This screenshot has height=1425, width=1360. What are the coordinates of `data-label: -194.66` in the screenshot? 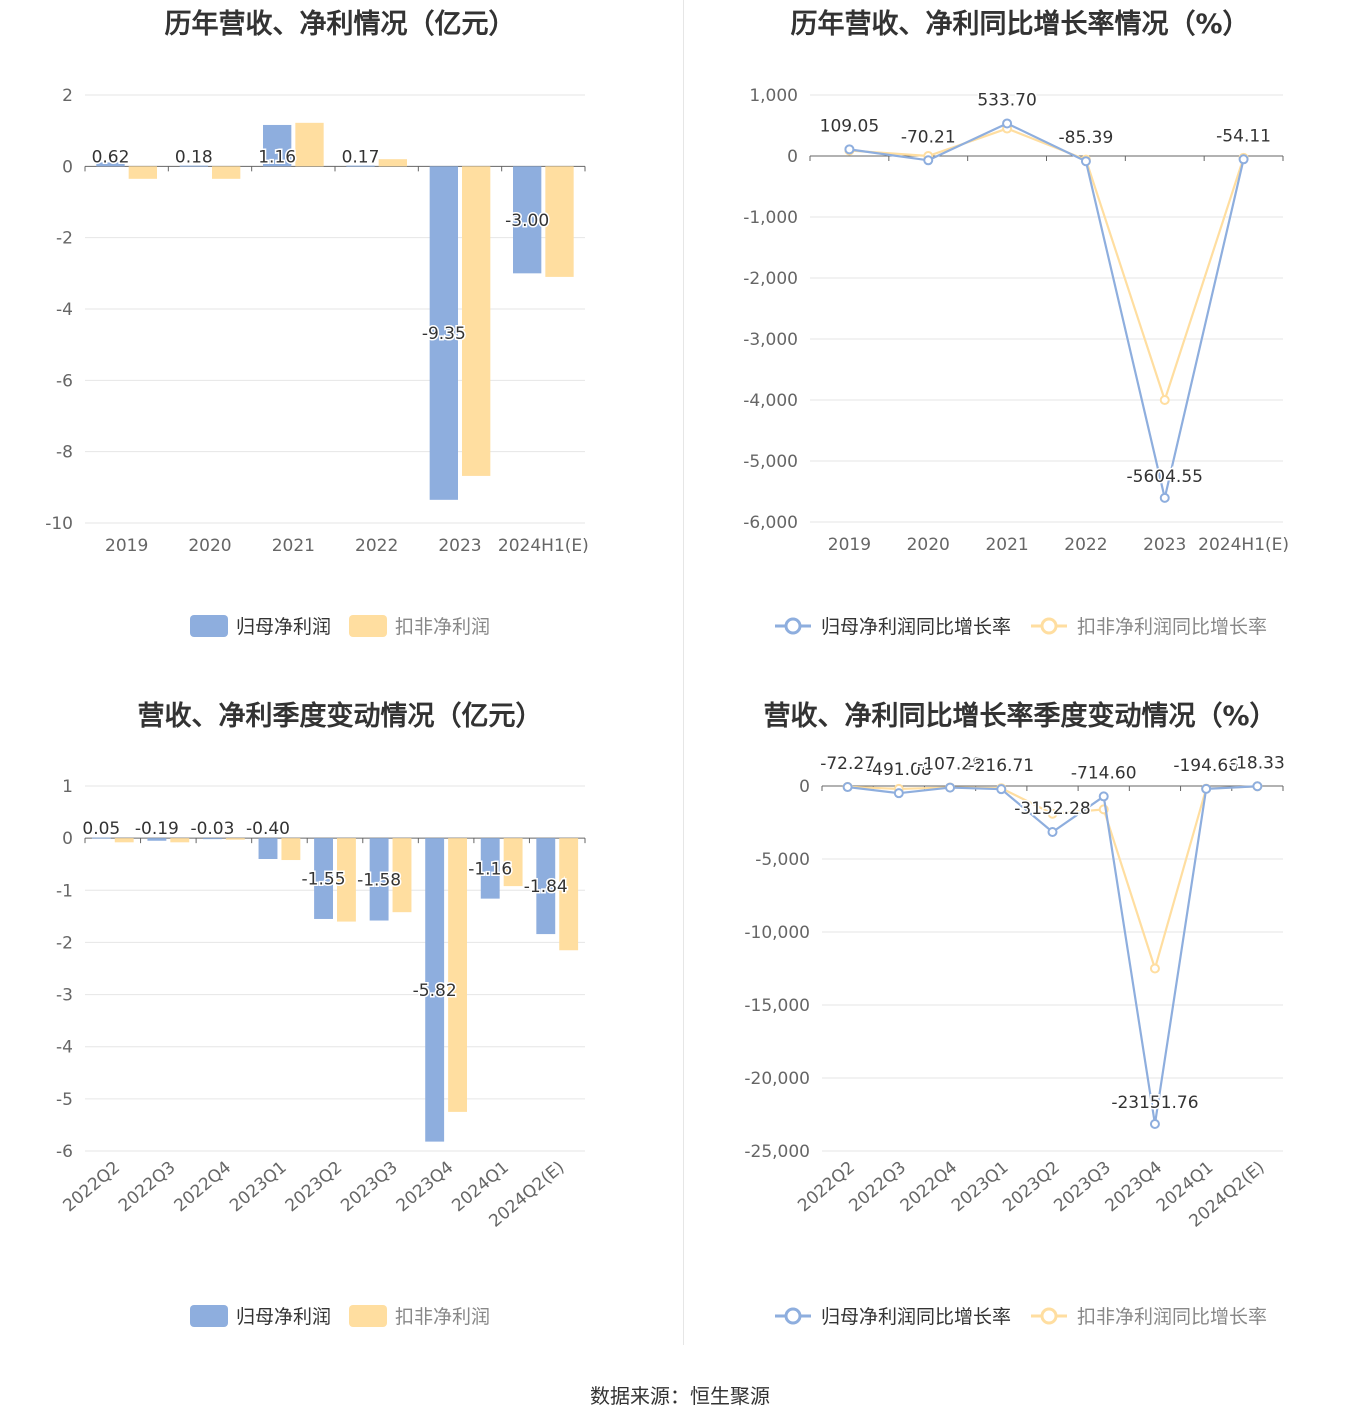 It's located at (1206, 766).